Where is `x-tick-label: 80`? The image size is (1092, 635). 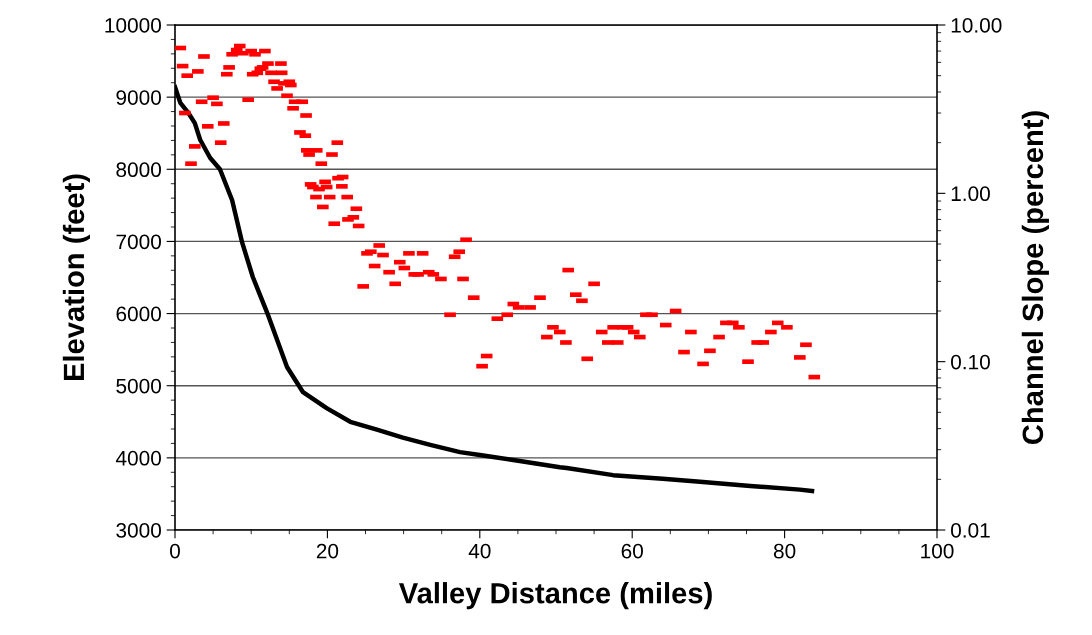
x-tick-label: 80 is located at coordinates (784, 551).